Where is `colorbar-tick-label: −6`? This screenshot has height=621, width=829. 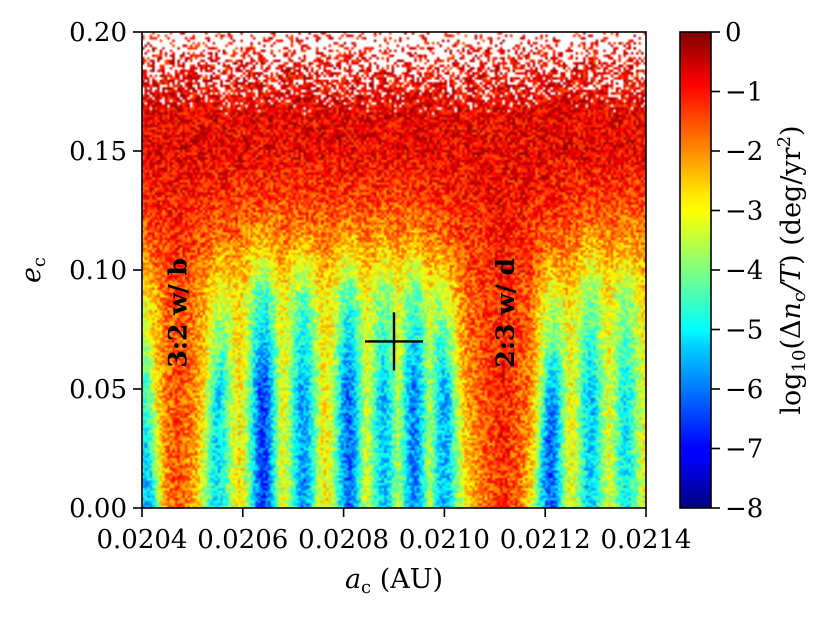 colorbar-tick-label: −6 is located at coordinates (744, 390).